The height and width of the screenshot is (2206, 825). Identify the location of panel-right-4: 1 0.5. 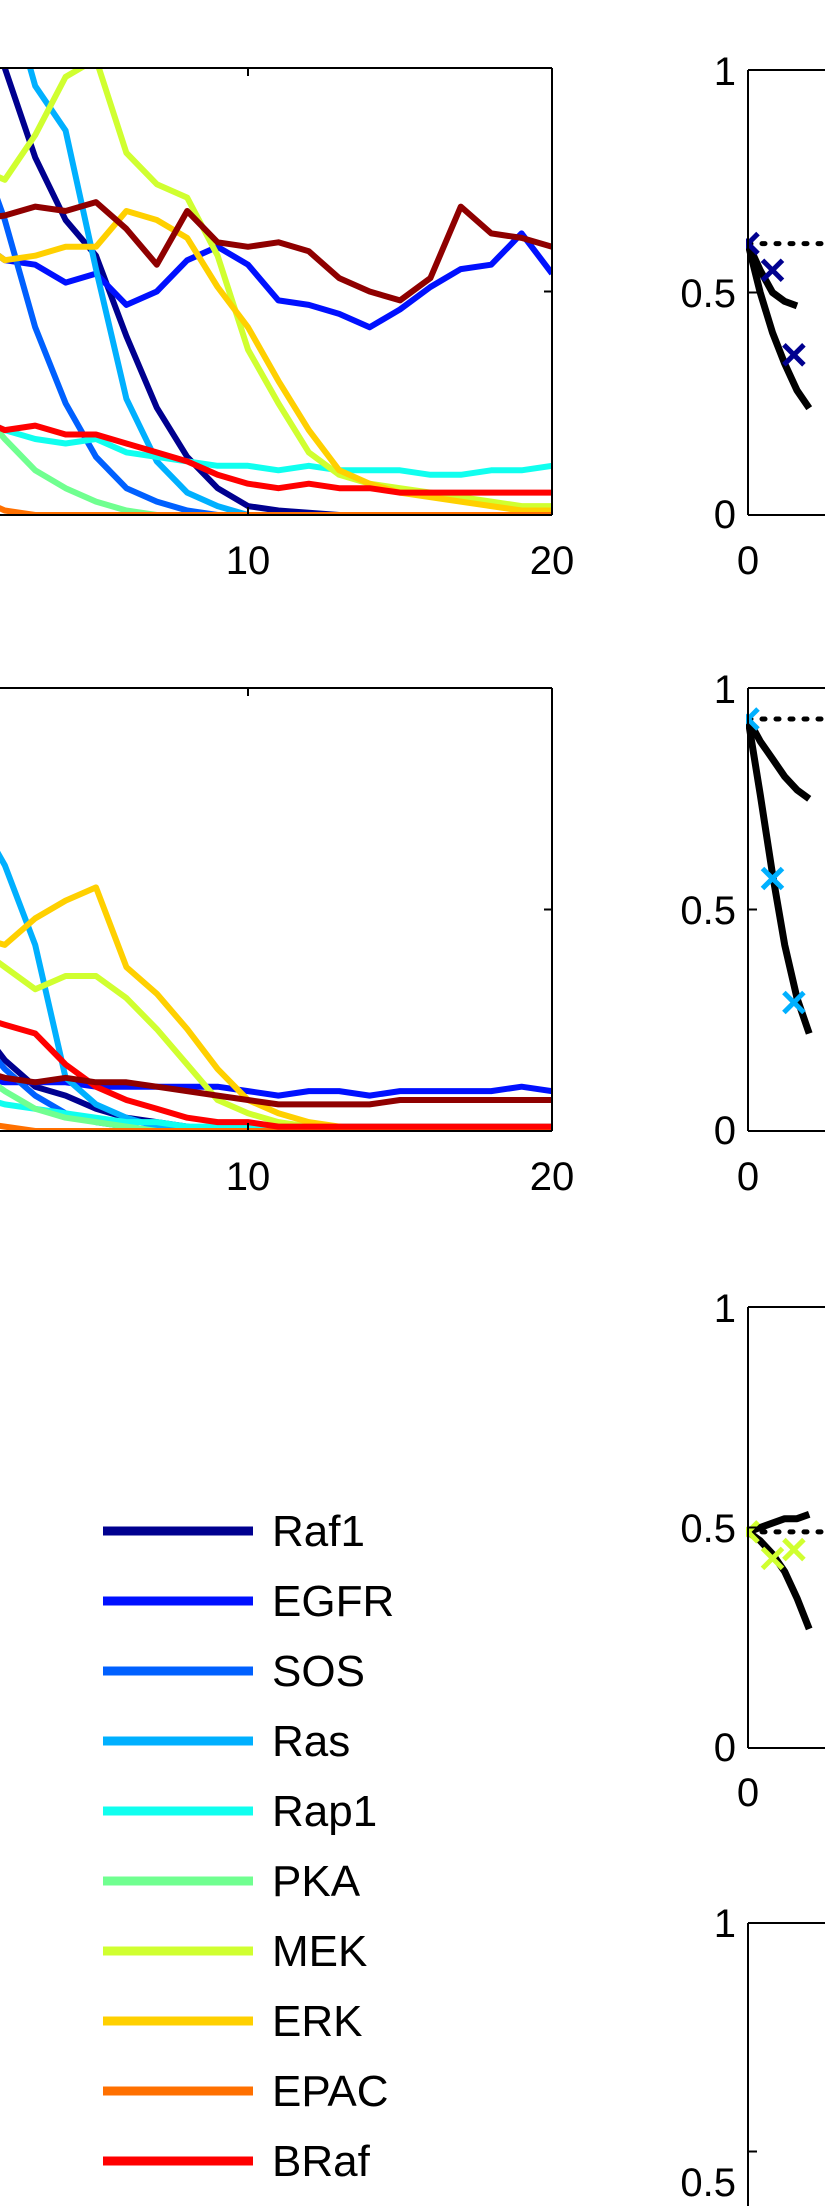
(752, 2054).